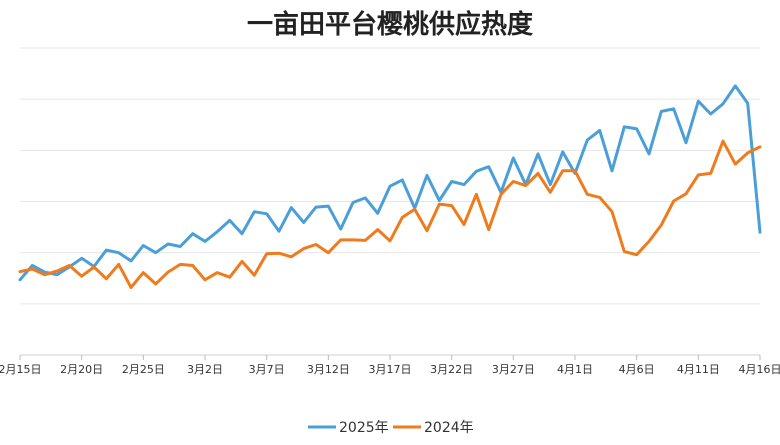 Image resolution: width=780 pixels, height=445 pixels. Describe the element at coordinates (759, 369) in the screenshot. I see `x-tick-label: 4月16日` at that location.